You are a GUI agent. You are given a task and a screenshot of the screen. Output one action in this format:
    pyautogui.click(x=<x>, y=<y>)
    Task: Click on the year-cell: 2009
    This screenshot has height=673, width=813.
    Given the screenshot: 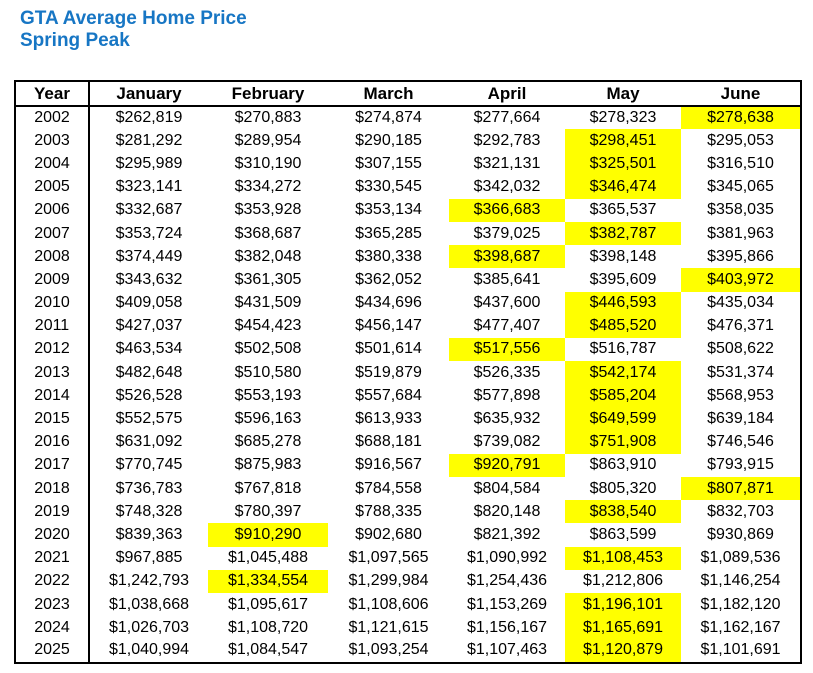 What is the action you would take?
    pyautogui.click(x=52, y=280)
    